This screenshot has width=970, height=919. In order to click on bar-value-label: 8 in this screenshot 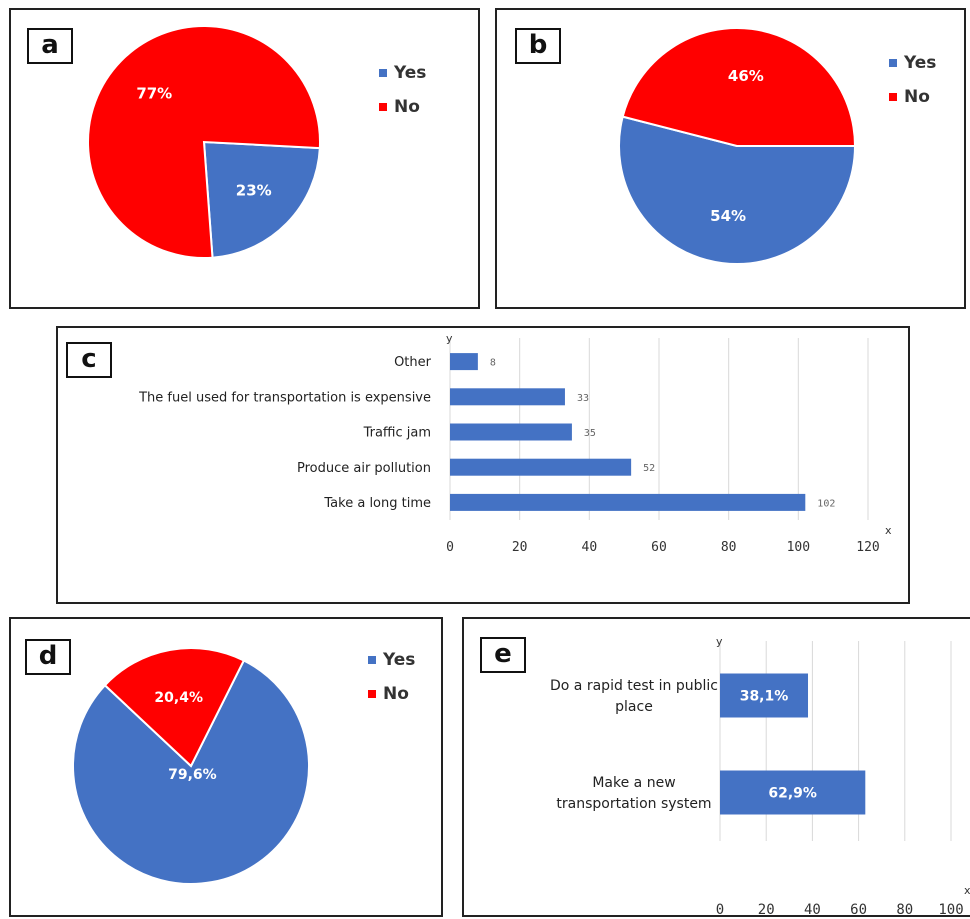, I will do `click(493, 363)`.